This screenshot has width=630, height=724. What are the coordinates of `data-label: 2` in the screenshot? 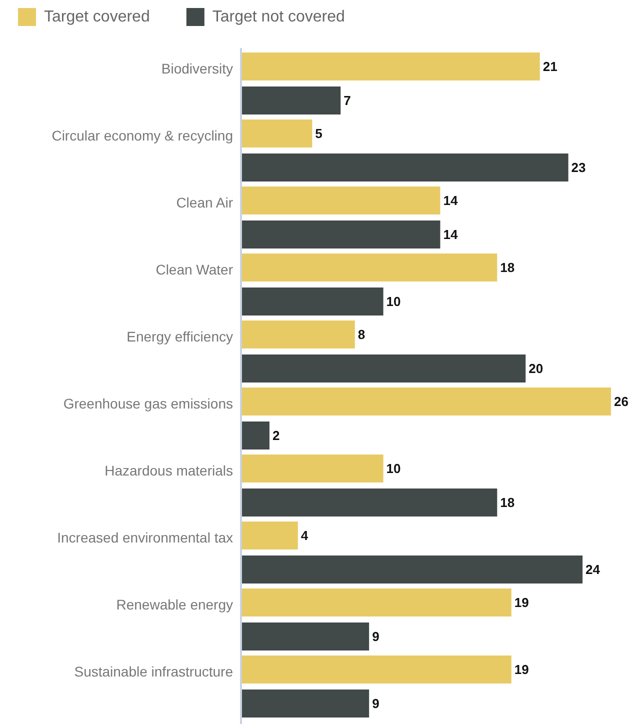 It's located at (276, 435).